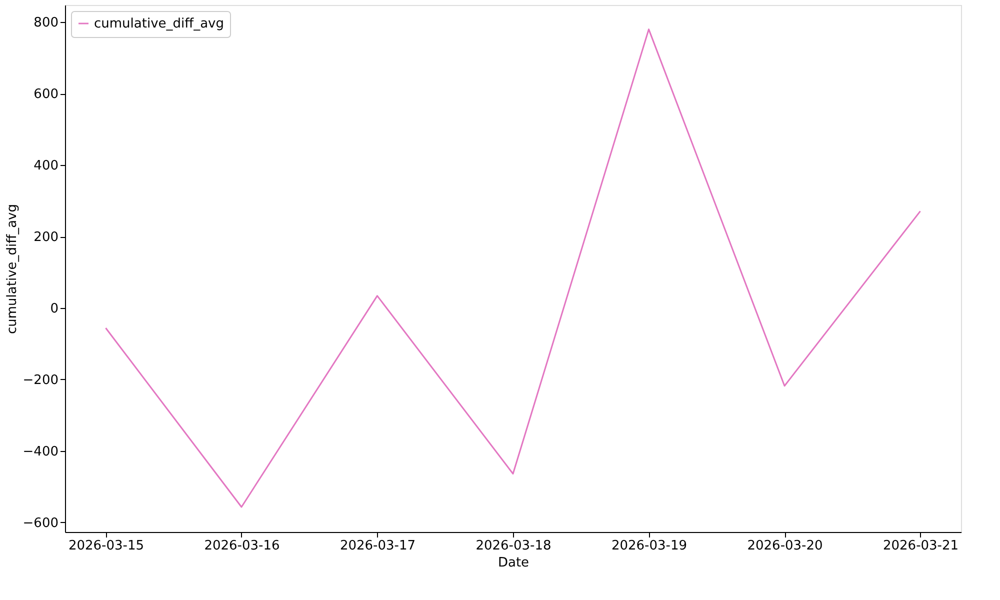  I want to click on y-tick-label: −400, so click(40, 452).